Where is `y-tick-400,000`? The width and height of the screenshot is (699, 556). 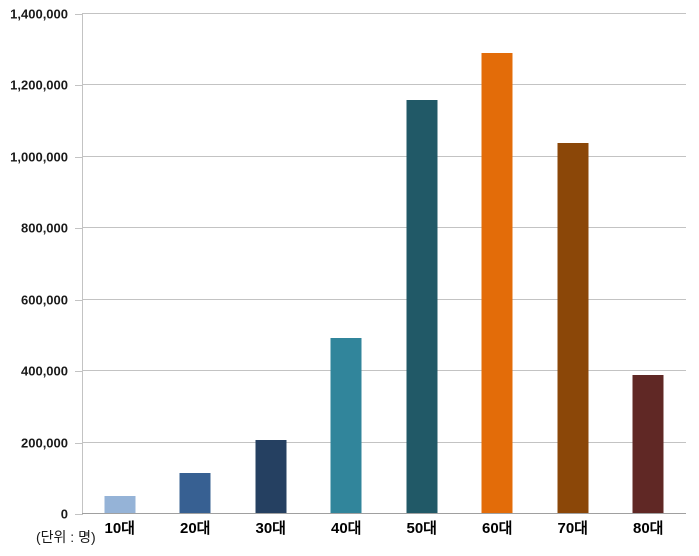
y-tick-400,000 is located at coordinates (78, 372).